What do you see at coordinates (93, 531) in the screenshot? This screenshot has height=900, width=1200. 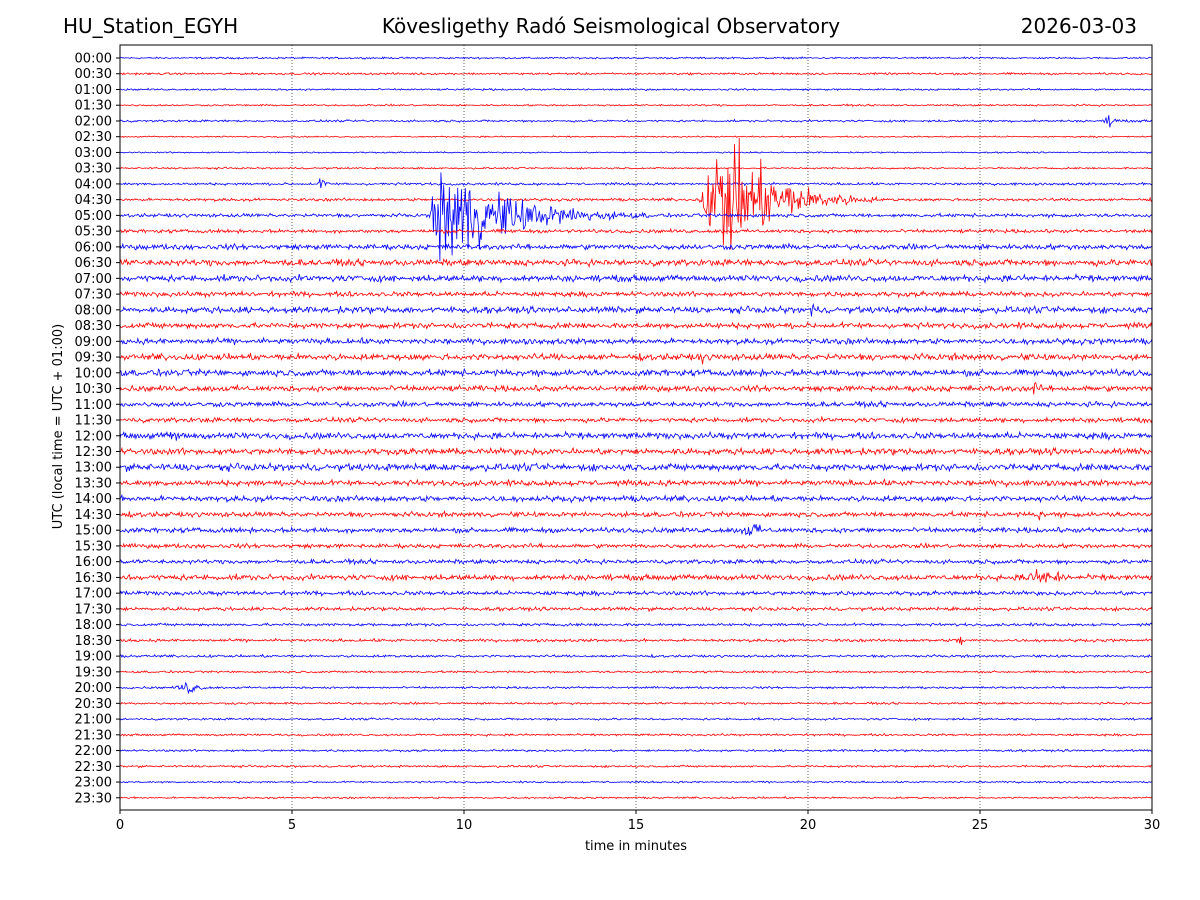 I see `y-tick-label: 15:00` at bounding box center [93, 531].